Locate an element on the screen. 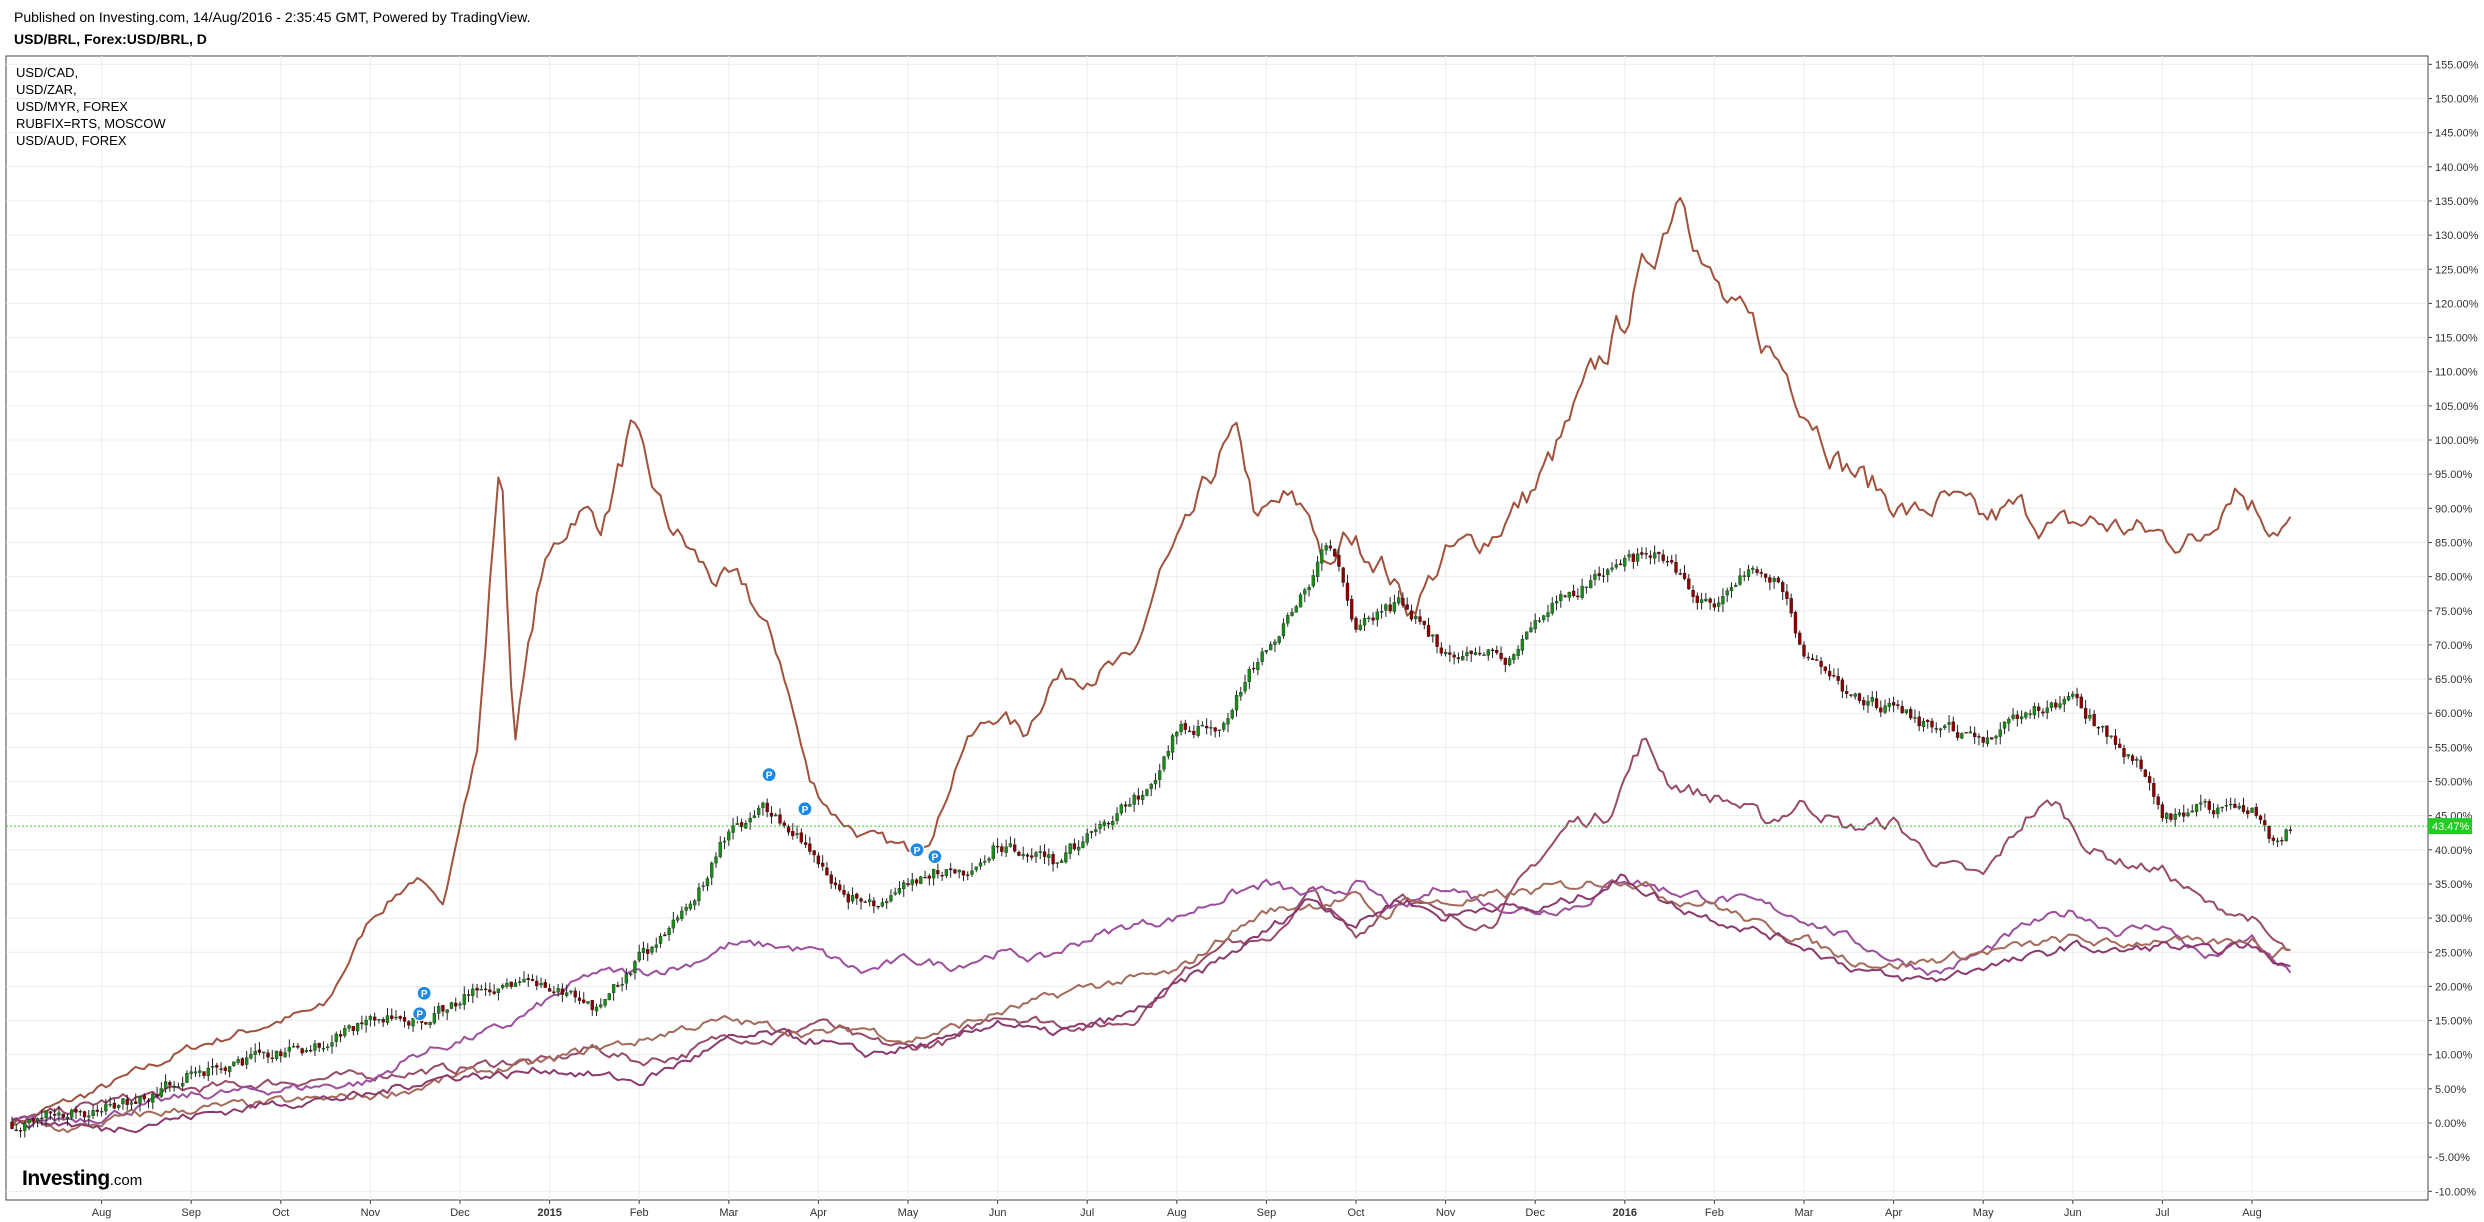  symbol-title: USD/BRL, Forex:USD/BRL, D is located at coordinates (110, 39).